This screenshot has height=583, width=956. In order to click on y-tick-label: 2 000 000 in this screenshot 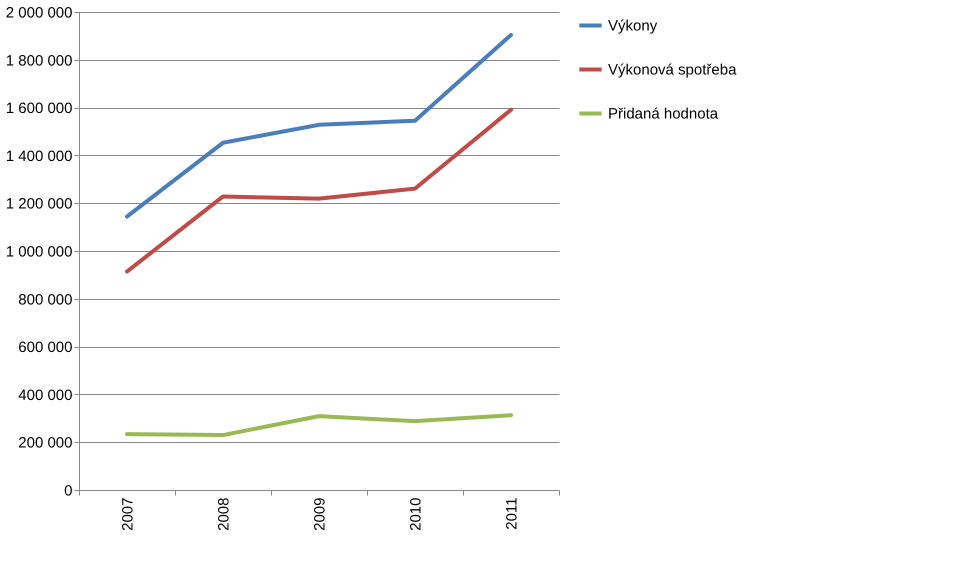, I will do `click(39, 13)`.